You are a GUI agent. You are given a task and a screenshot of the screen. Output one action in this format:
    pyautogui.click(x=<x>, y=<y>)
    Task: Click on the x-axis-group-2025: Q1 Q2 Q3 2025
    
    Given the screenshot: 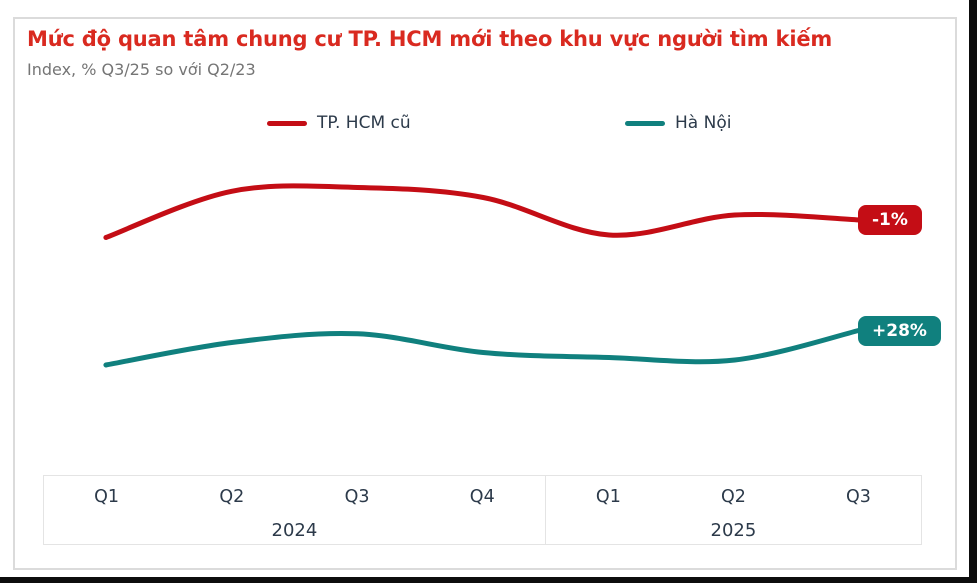 What is the action you would take?
    pyautogui.click(x=732, y=510)
    